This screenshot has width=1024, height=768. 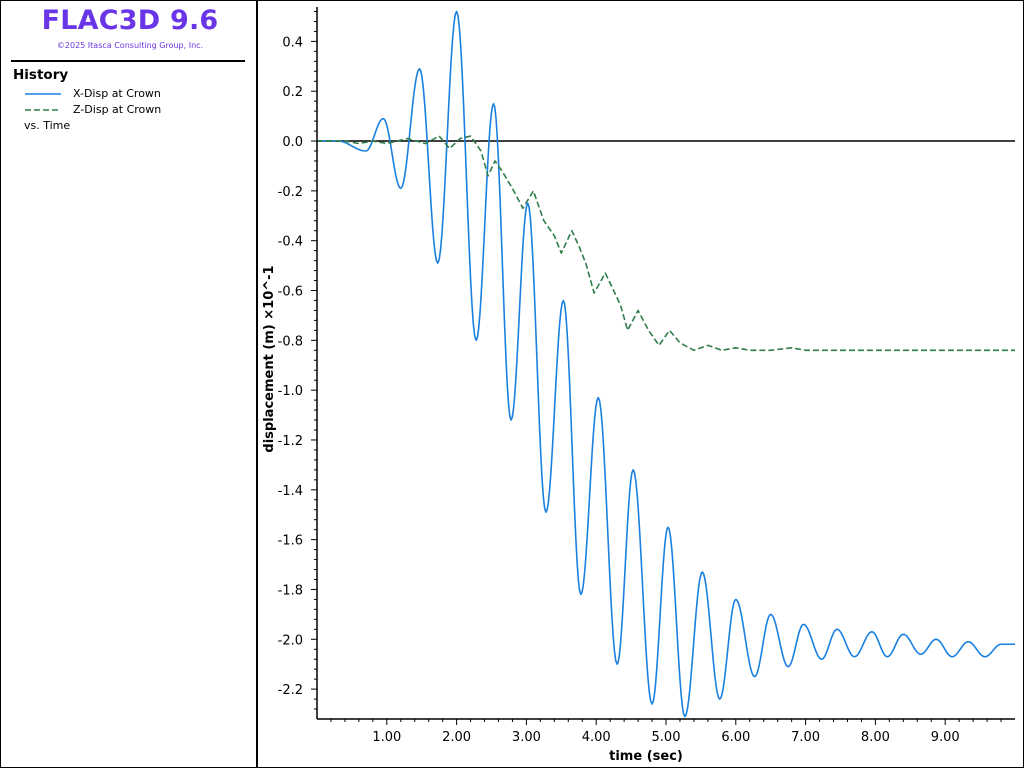 I want to click on y-tick-label: -2.0, so click(x=290, y=640).